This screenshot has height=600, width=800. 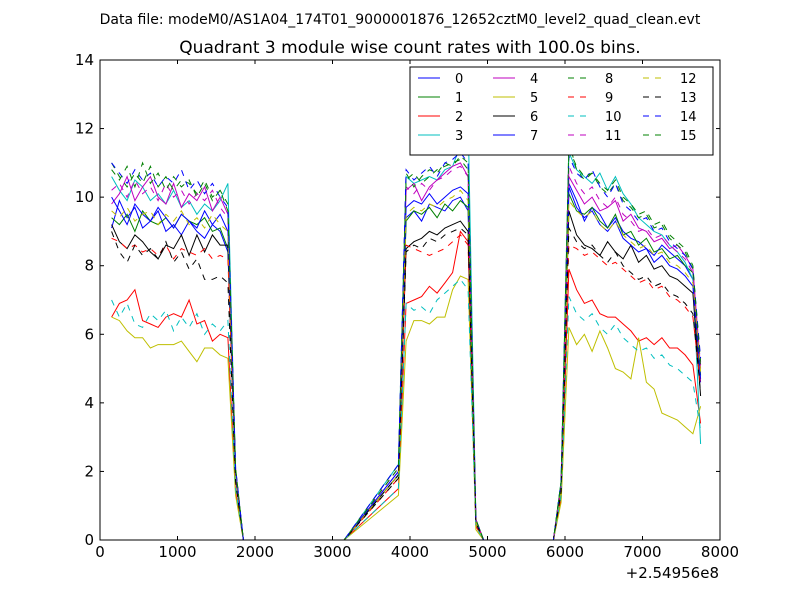 What do you see at coordinates (459, 79) in the screenshot?
I see `legend-label-0: 0` at bounding box center [459, 79].